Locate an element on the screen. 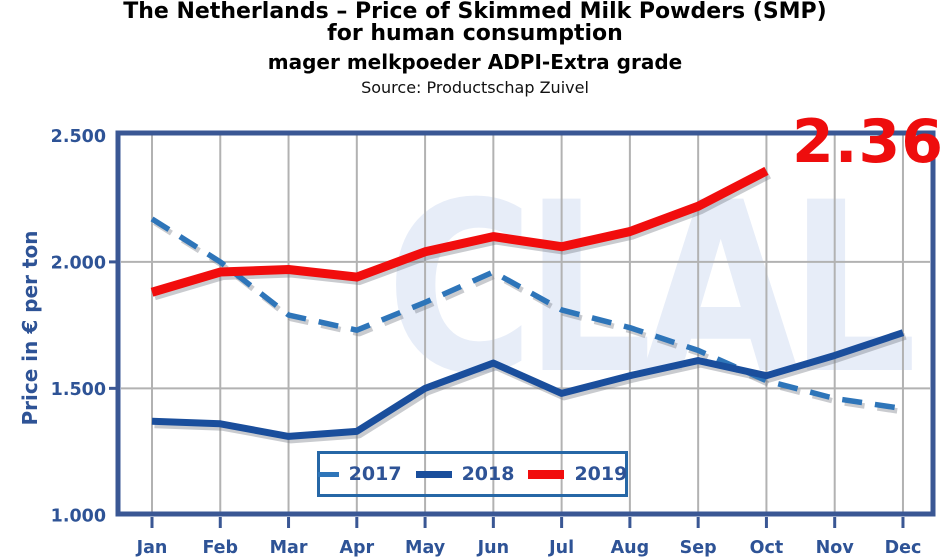  legend-label-2019: 2019 is located at coordinates (601, 474).